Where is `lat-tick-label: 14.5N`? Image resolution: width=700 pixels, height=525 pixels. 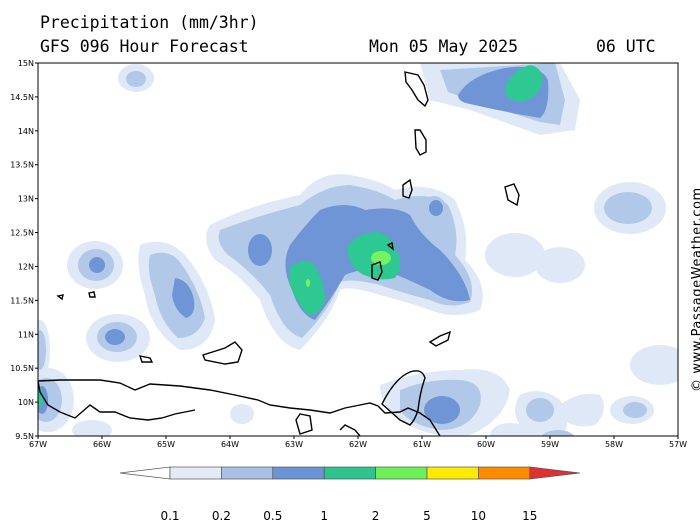
lat-tick-label: 14.5N is located at coordinates (22, 97).